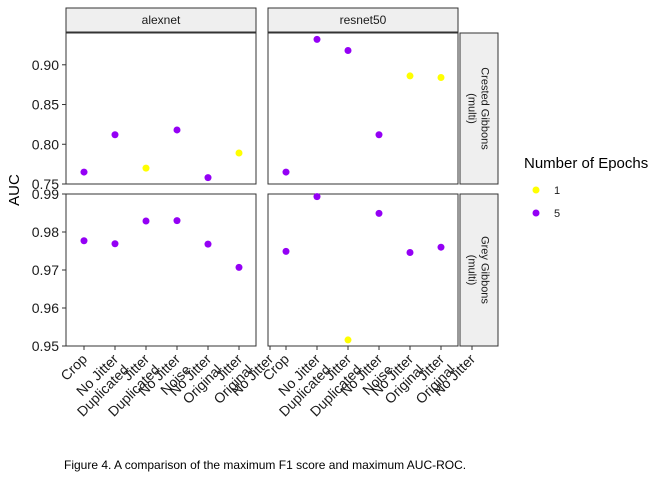 The height and width of the screenshot is (480, 672). I want to click on column-strip-label-resnet50: resnet50, so click(363, 20).